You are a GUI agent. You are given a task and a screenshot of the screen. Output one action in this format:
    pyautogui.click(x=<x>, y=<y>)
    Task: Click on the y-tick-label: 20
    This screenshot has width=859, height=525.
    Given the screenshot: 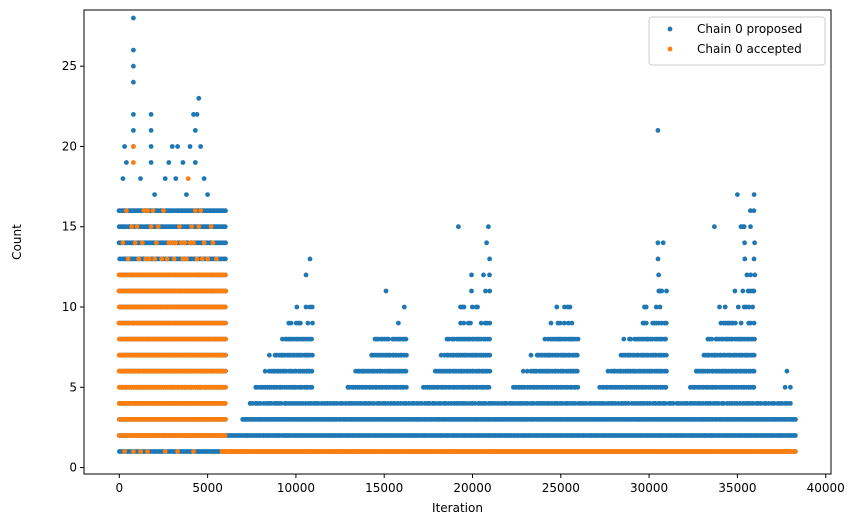 What is the action you would take?
    pyautogui.click(x=69, y=146)
    